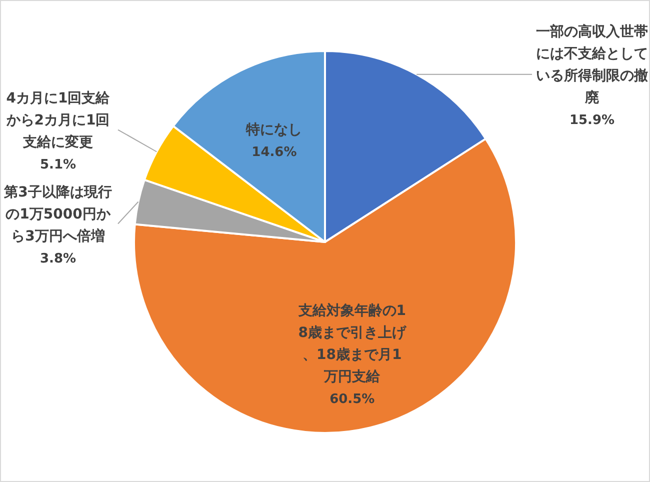 Image resolution: width=650 pixels, height=482 pixels. What do you see at coordinates (592, 64) in the screenshot?
I see `slice-label: 一部の高収入世帯には不支給としている所得制限の撤廃` at bounding box center [592, 64].